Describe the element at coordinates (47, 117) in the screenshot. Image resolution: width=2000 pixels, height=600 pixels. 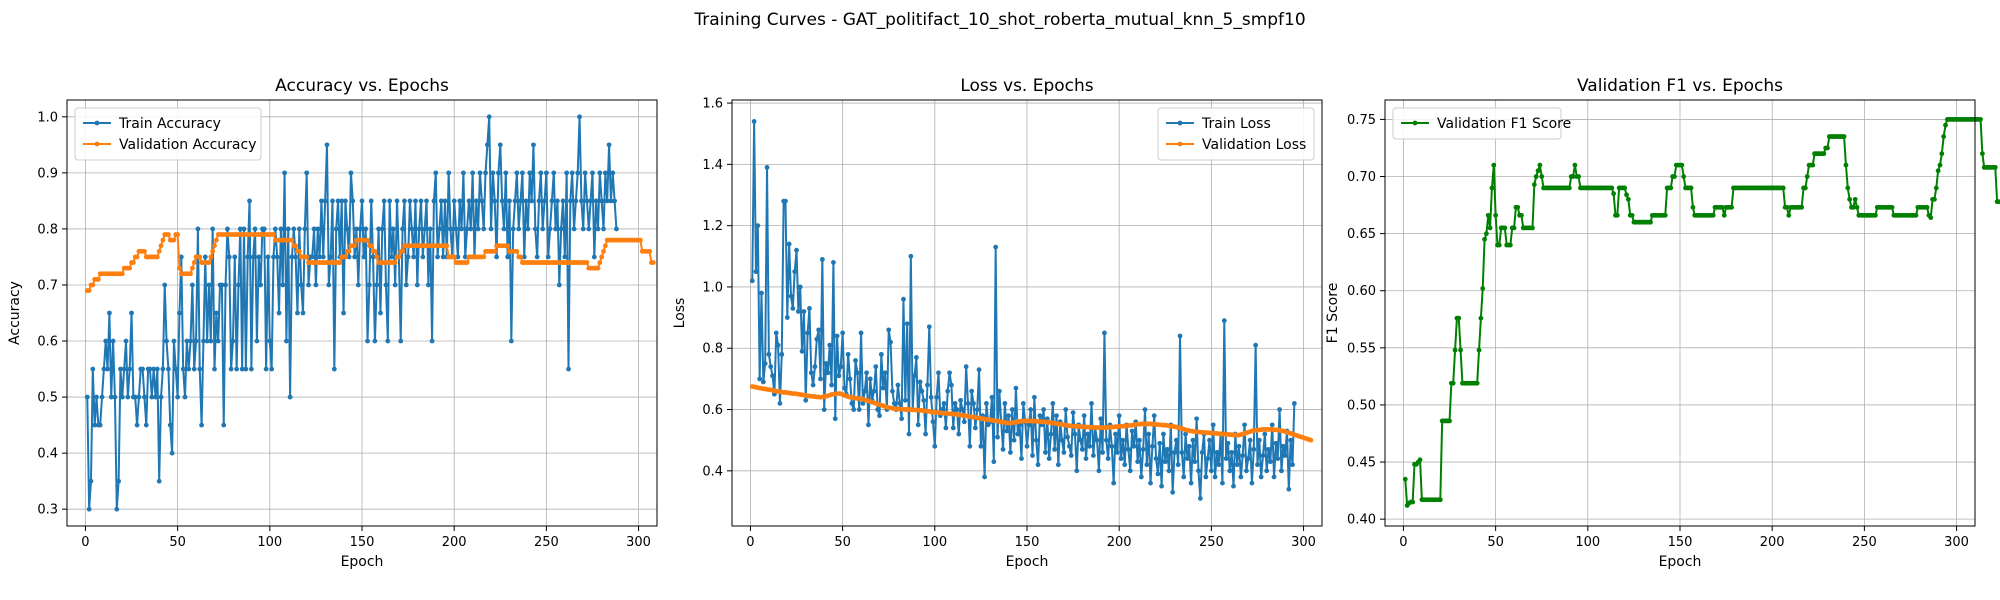
I see `y-tick-label: 1.0` at that location.